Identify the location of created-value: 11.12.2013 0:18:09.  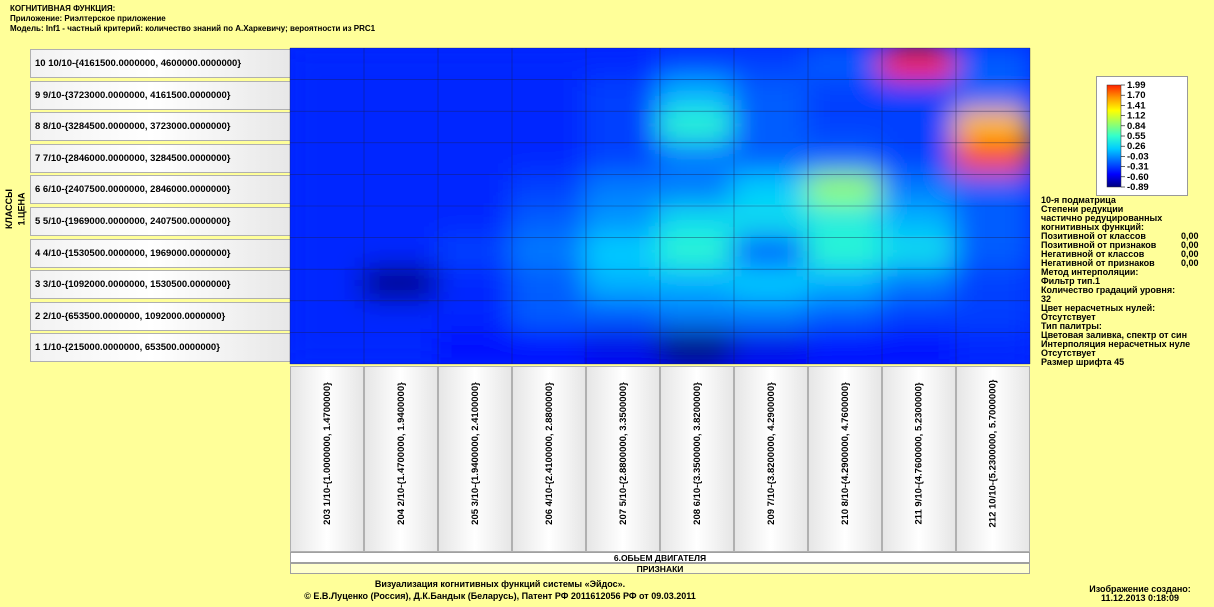
(1140, 598).